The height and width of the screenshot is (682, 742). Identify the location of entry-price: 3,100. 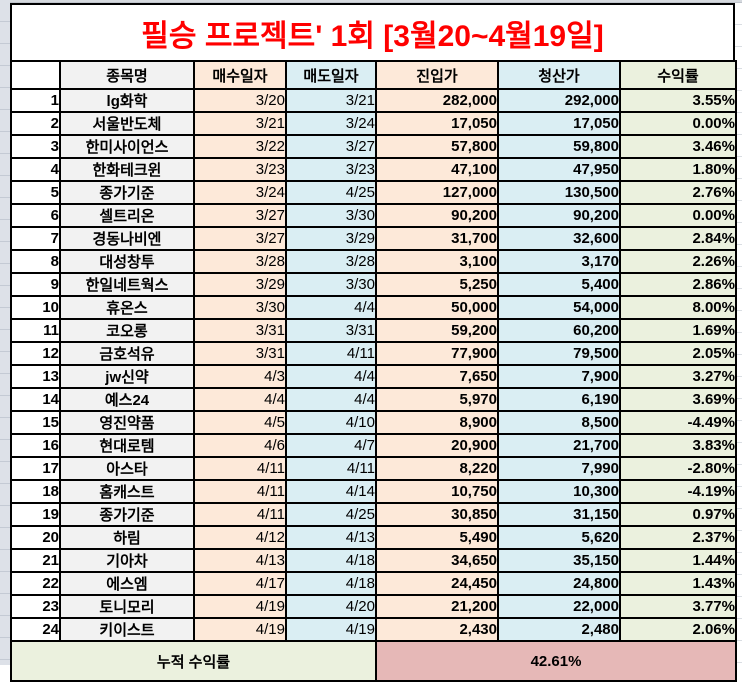
(437, 261).